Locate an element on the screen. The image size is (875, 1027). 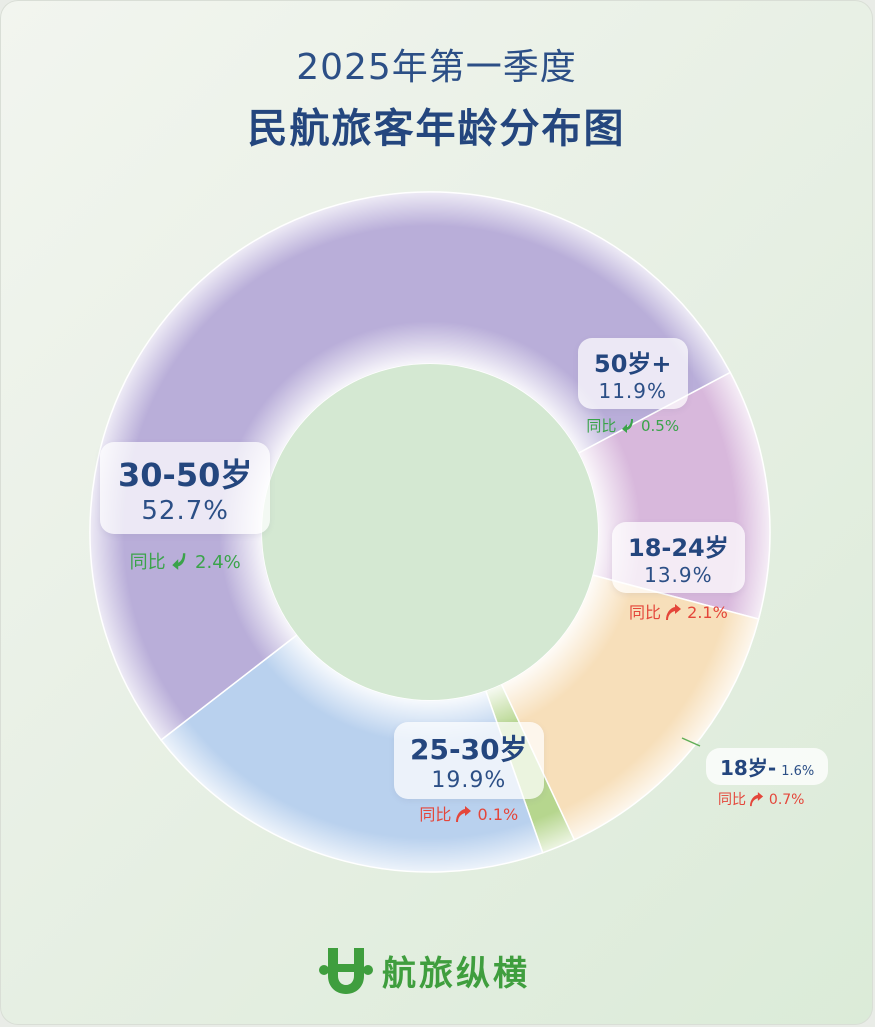
slice-label-50plus: 50岁+ 11.9% 同比 0.5% is located at coordinates (633, 387).